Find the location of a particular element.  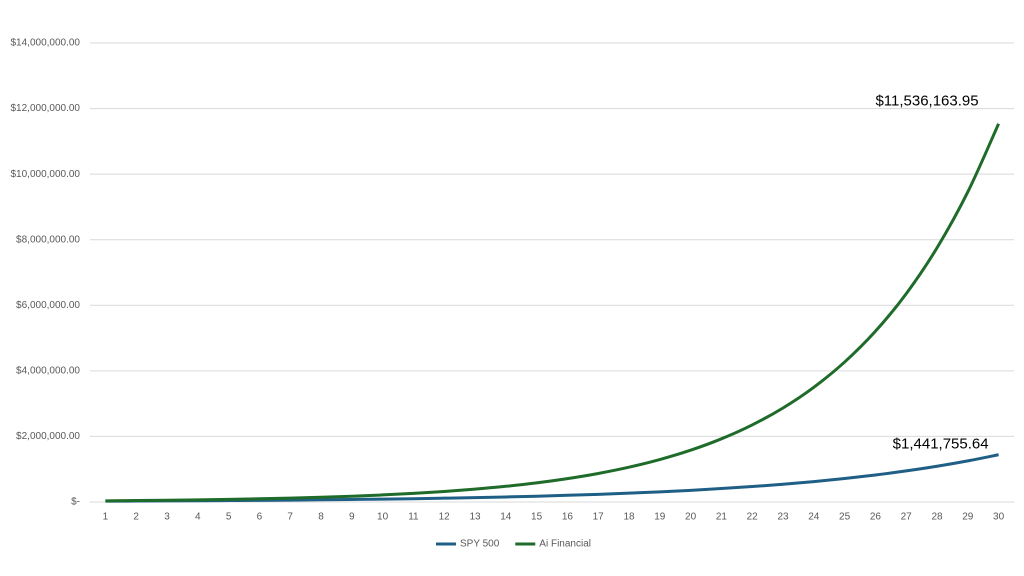

x-tick-label: 22 is located at coordinates (753, 517).